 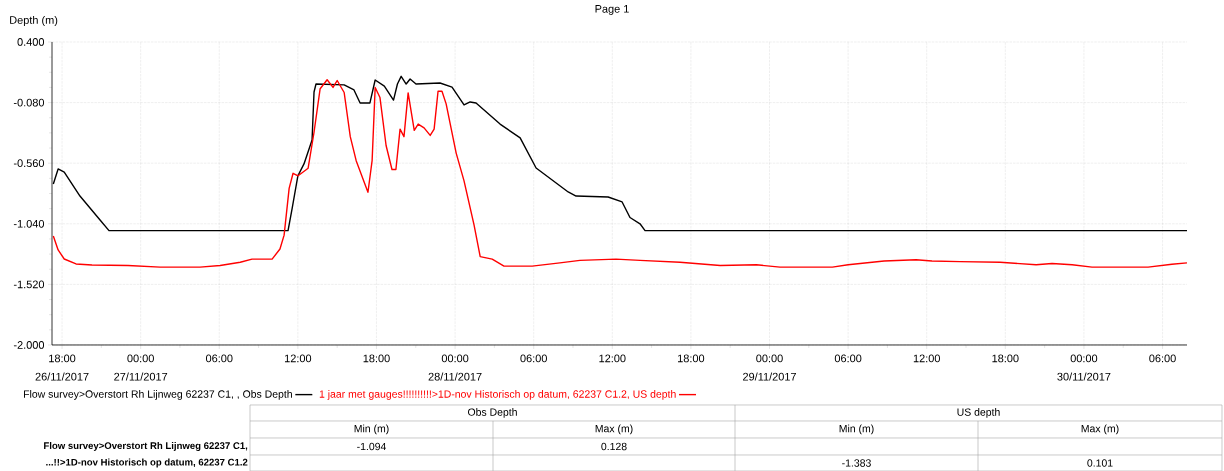 What do you see at coordinates (147, 463) in the screenshot?
I see `text: ...!!>1D-nov Historisch op datum, 62237 C1.2` at bounding box center [147, 463].